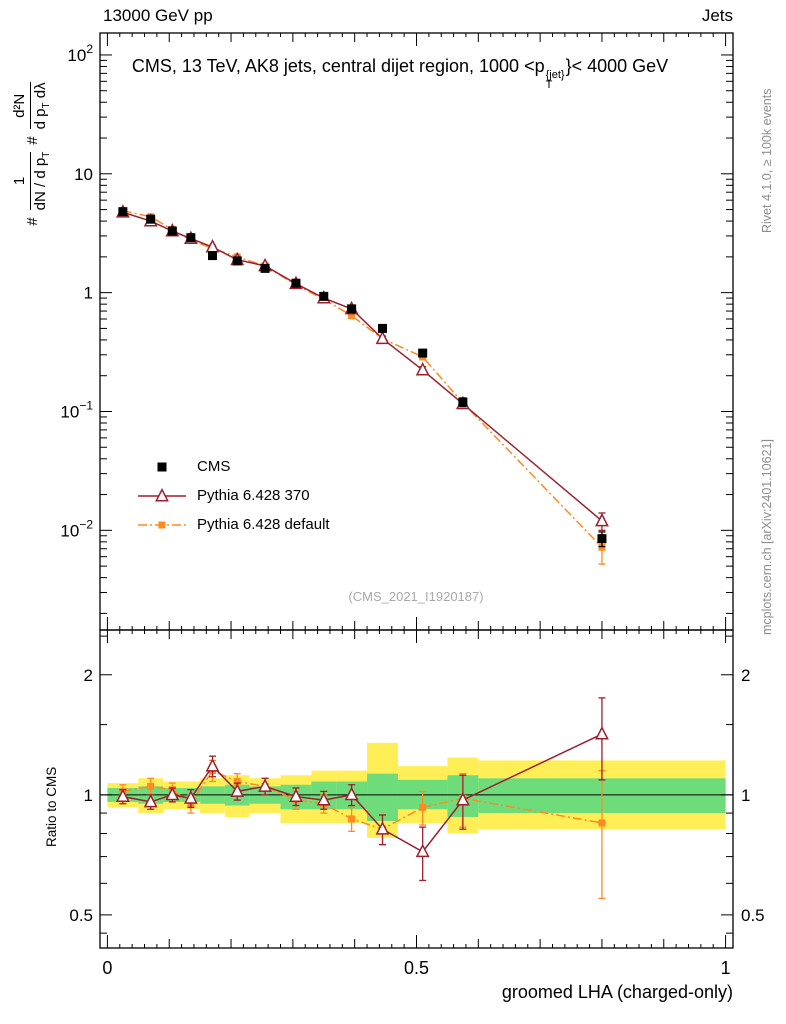 The width and height of the screenshot is (786, 1024). Describe the element at coordinates (767, 160) in the screenshot. I see `rivet-version-label: Rivet 4.1.0, ≥ 100k events` at that location.